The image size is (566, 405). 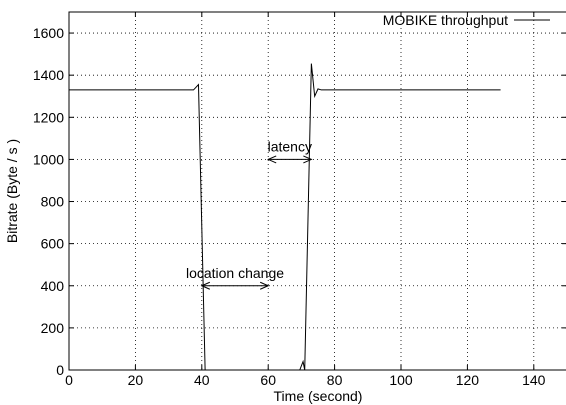 I want to click on y-tick-label: 800, so click(x=53, y=202).